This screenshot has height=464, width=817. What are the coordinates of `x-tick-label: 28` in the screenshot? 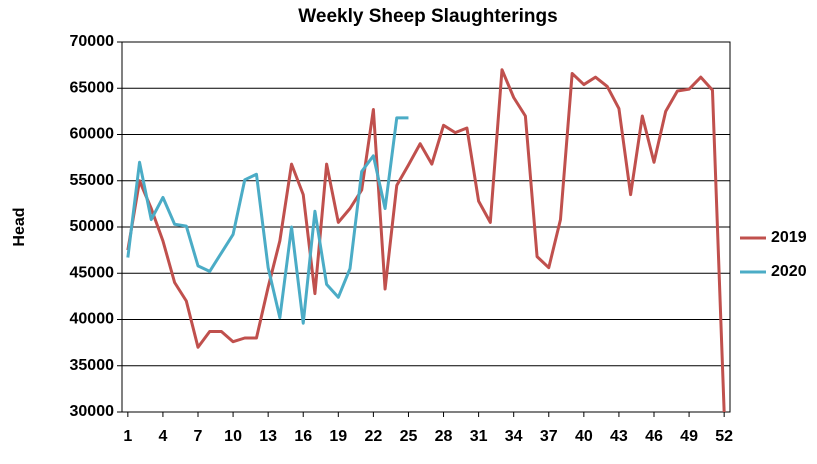 It's located at (444, 436).